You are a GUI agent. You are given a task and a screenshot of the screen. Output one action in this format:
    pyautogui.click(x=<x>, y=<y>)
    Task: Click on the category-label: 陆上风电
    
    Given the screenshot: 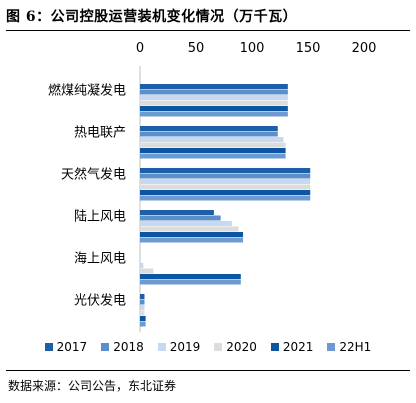 What is the action you would take?
    pyautogui.click(x=100, y=217)
    